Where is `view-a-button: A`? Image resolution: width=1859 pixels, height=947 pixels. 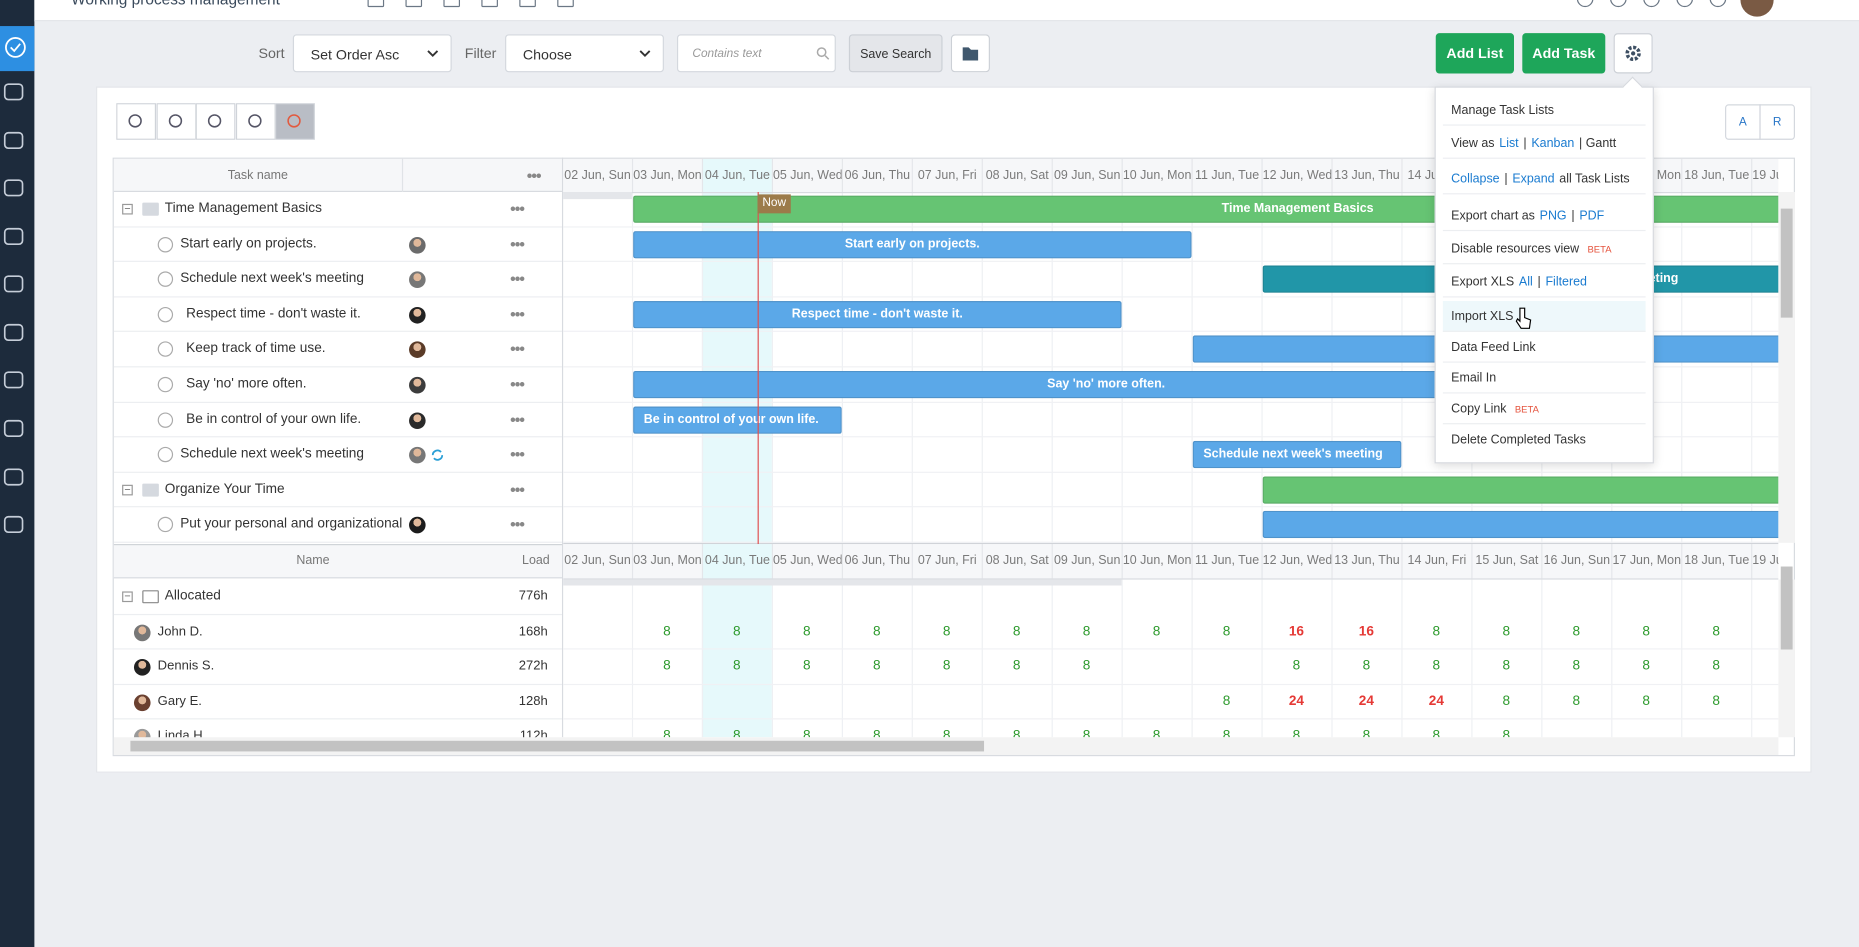
view-a-button: A is located at coordinates (1743, 122).